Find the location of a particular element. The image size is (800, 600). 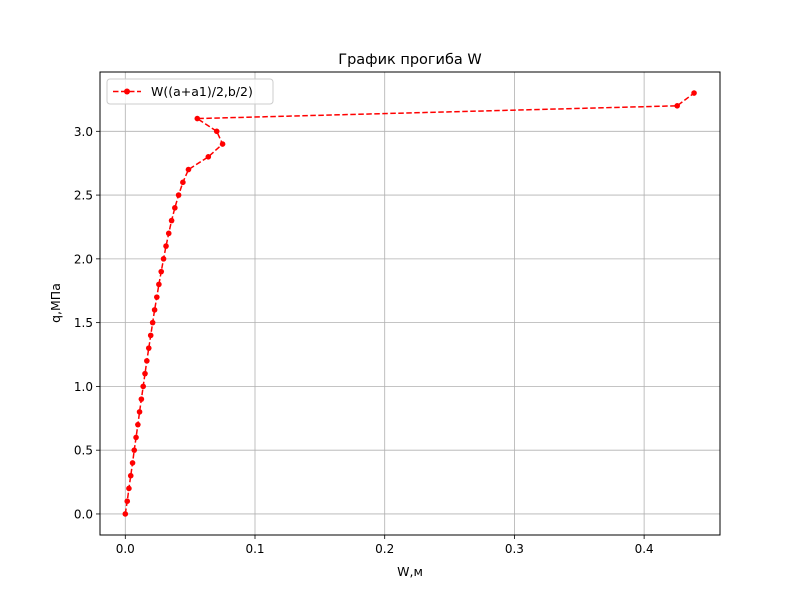

x-axis-ticks: 0.0 0.1 0.2 0.3 0.4 is located at coordinates (385, 545).